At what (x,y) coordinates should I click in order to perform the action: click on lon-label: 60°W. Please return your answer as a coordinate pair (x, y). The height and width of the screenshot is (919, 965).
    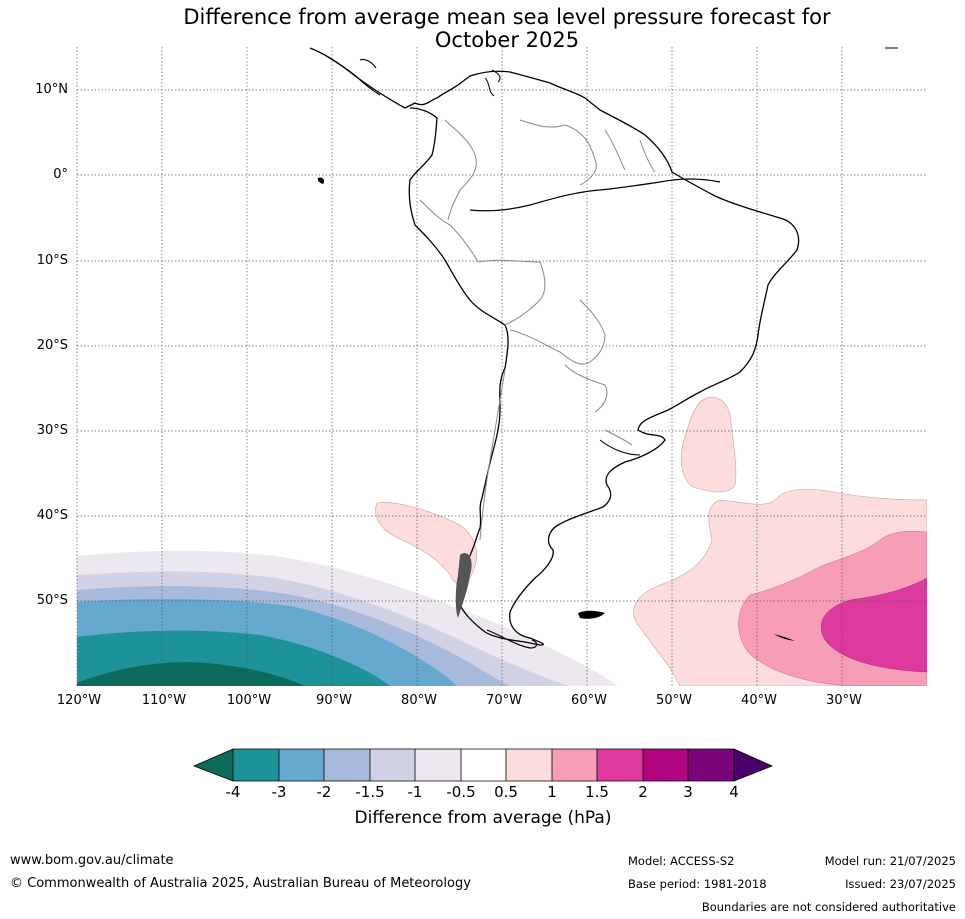
    Looking at the image, I should click on (589, 700).